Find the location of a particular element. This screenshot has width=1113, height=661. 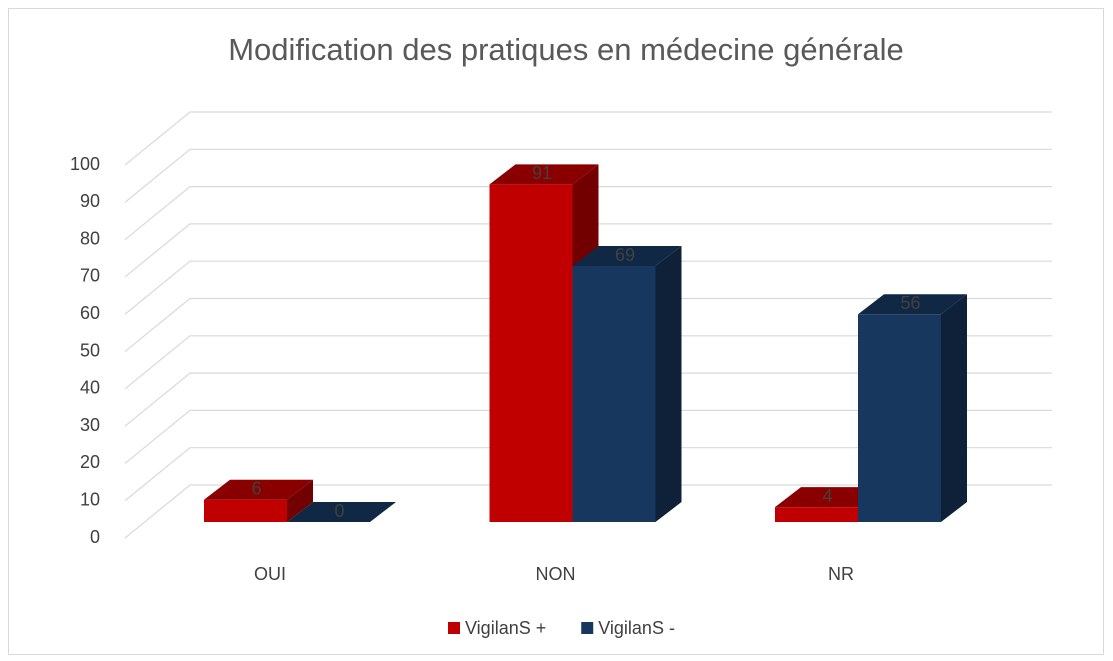

y-tick-label: 70 is located at coordinates (90, 276).